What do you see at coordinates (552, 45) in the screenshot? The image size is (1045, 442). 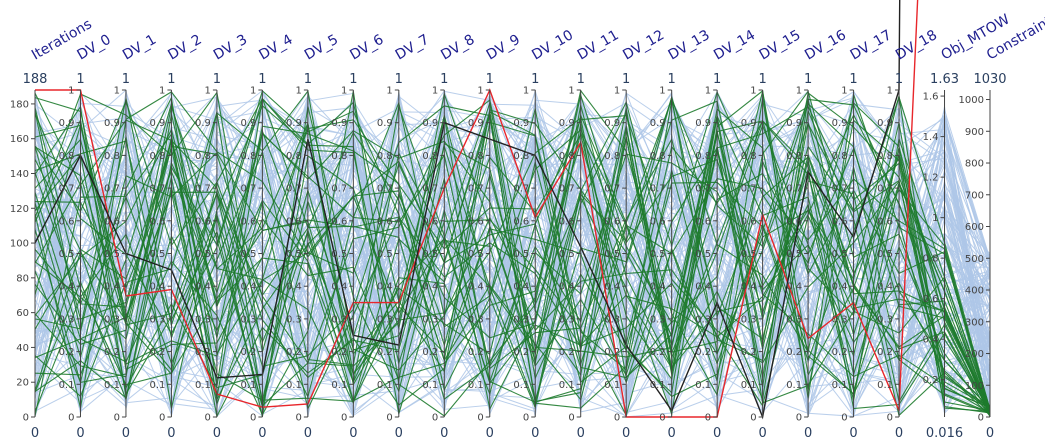 I see `axis-title: DV_10` at bounding box center [552, 45].